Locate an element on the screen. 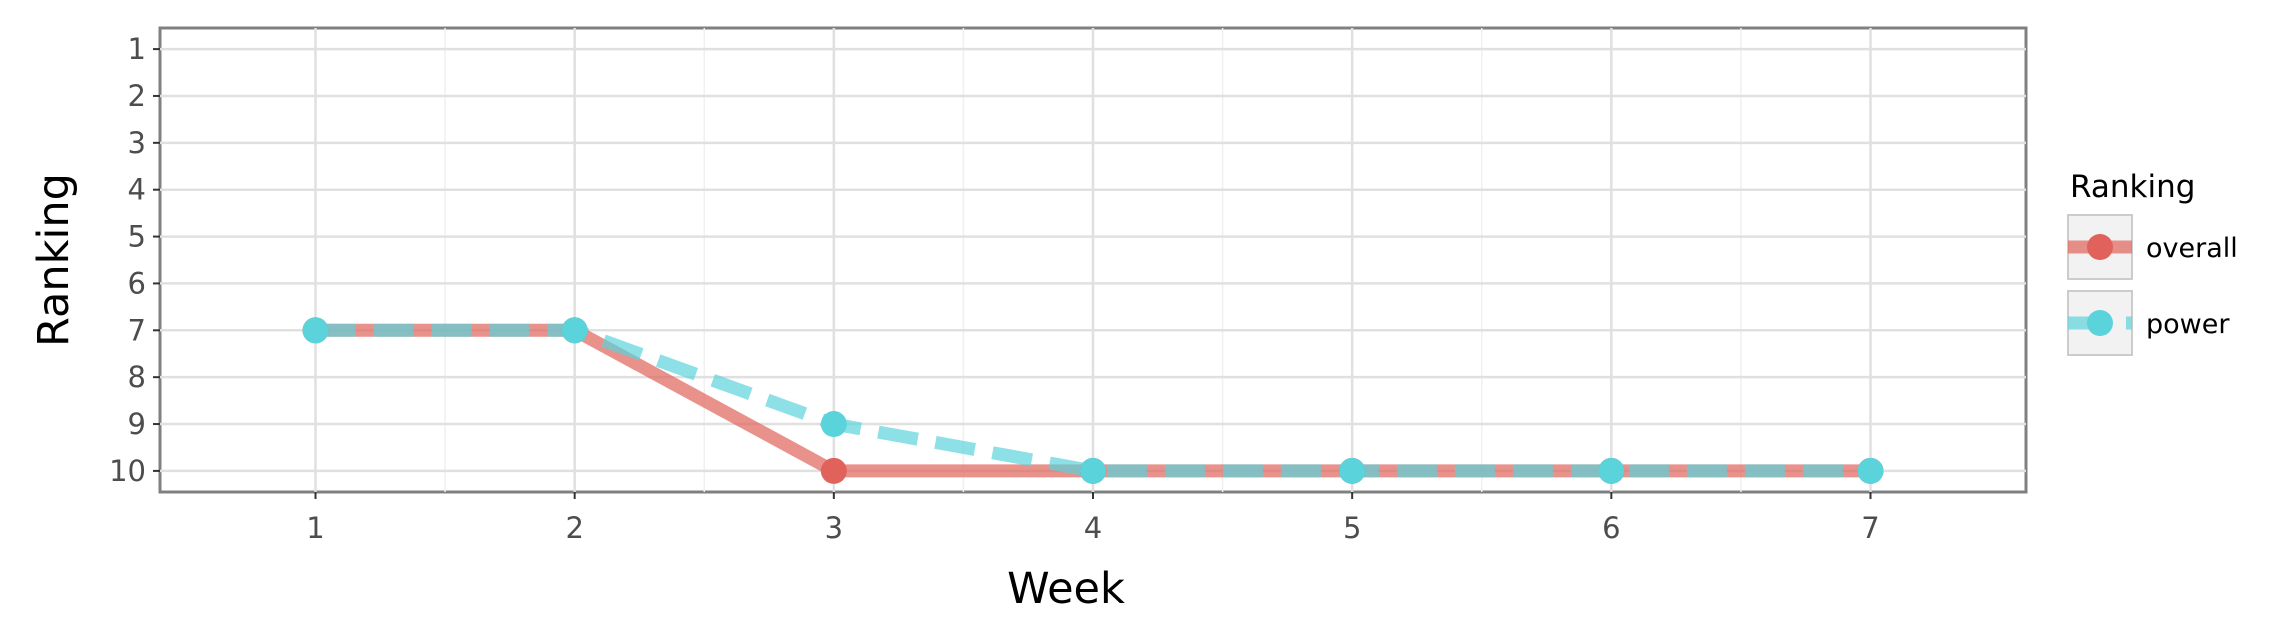  legend-title: Ranking is located at coordinates (2132, 187).